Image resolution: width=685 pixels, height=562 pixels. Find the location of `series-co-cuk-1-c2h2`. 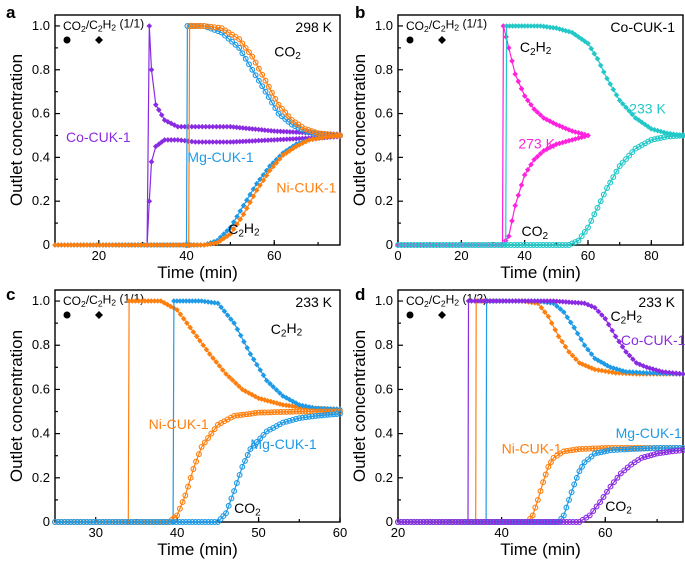

series-co-cuk-1-c2h2 is located at coordinates (575, 411).